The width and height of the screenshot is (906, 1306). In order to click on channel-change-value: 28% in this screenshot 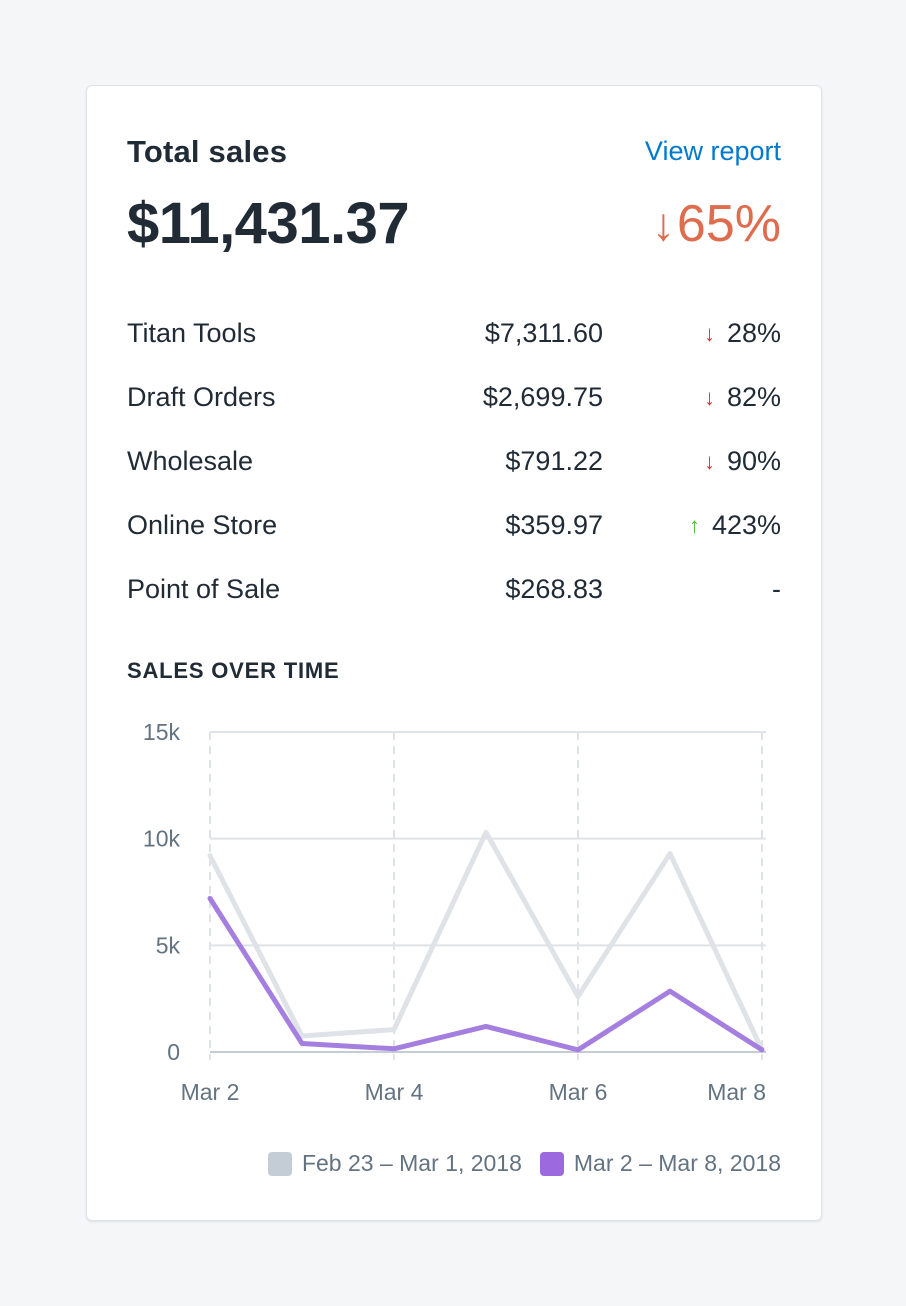, I will do `click(753, 333)`.